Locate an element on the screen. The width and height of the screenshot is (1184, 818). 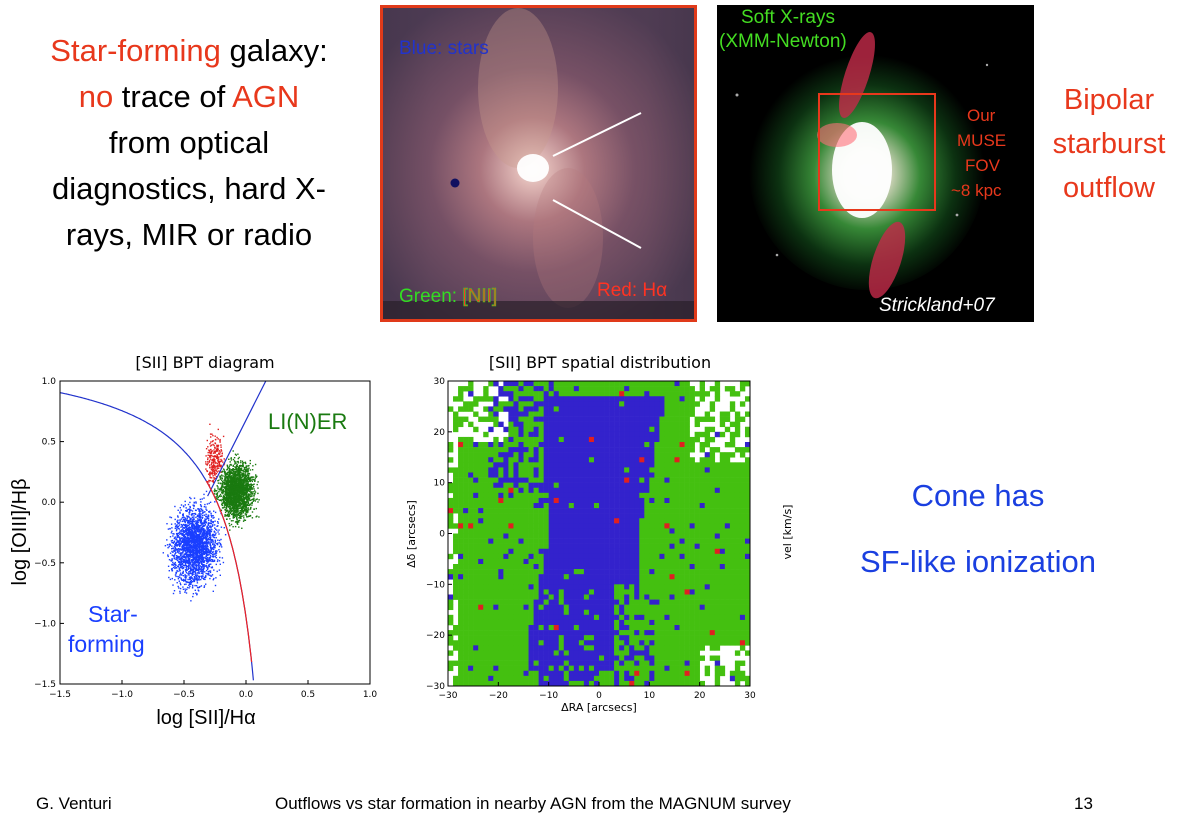
bpt-scatter-points is located at coordinates (211, 512).